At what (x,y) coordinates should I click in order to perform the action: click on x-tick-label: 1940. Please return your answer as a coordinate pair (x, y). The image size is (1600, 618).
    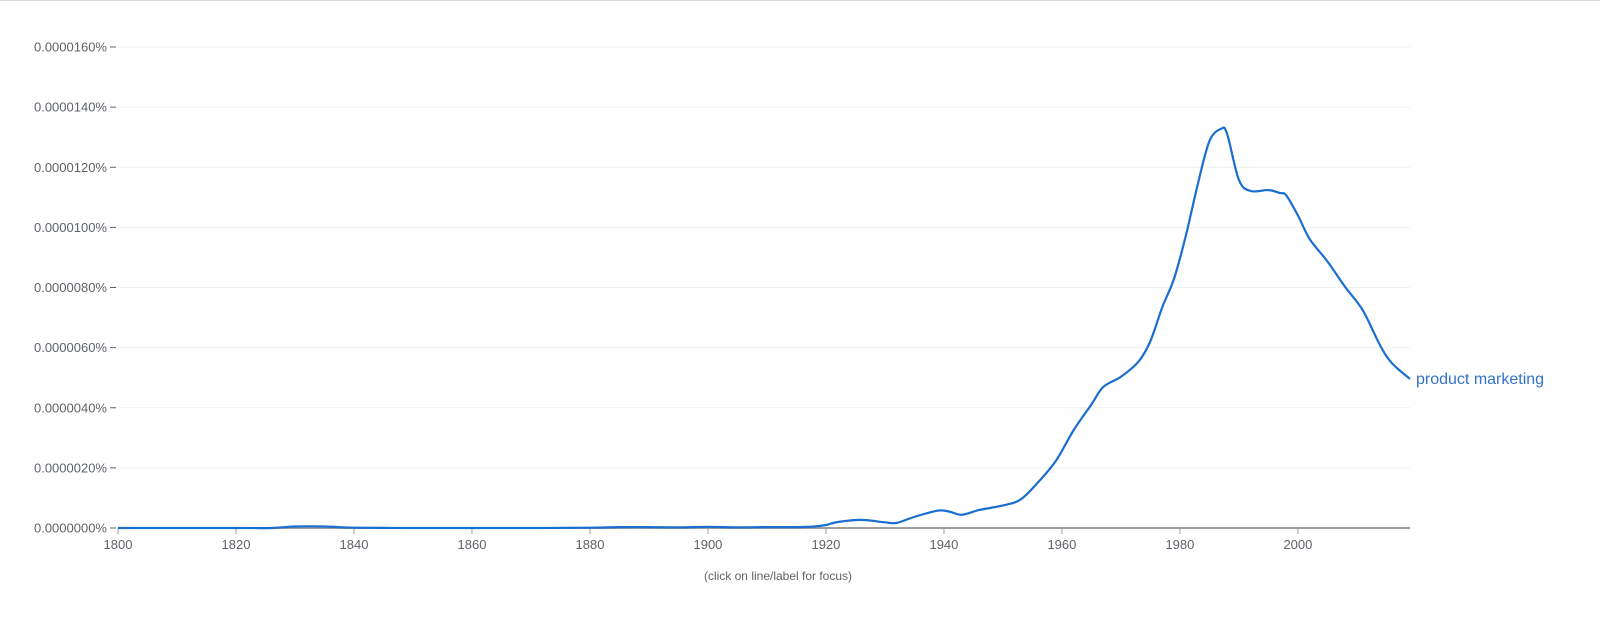
    Looking at the image, I should click on (943, 544).